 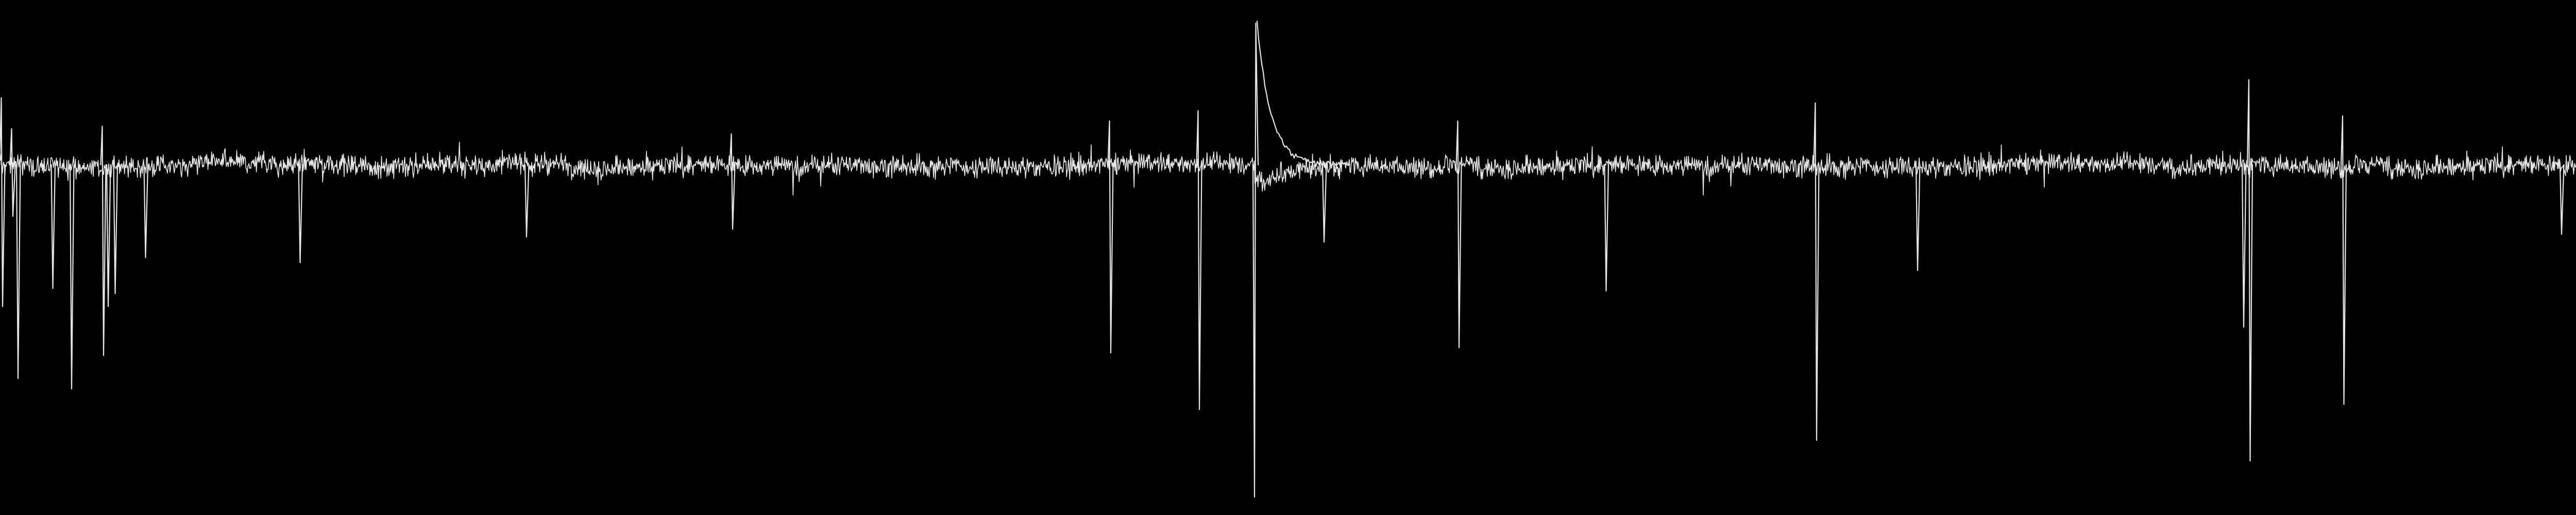 What do you see at coordinates (1288, 169) in the screenshot?
I see `signal-trace` at bounding box center [1288, 169].